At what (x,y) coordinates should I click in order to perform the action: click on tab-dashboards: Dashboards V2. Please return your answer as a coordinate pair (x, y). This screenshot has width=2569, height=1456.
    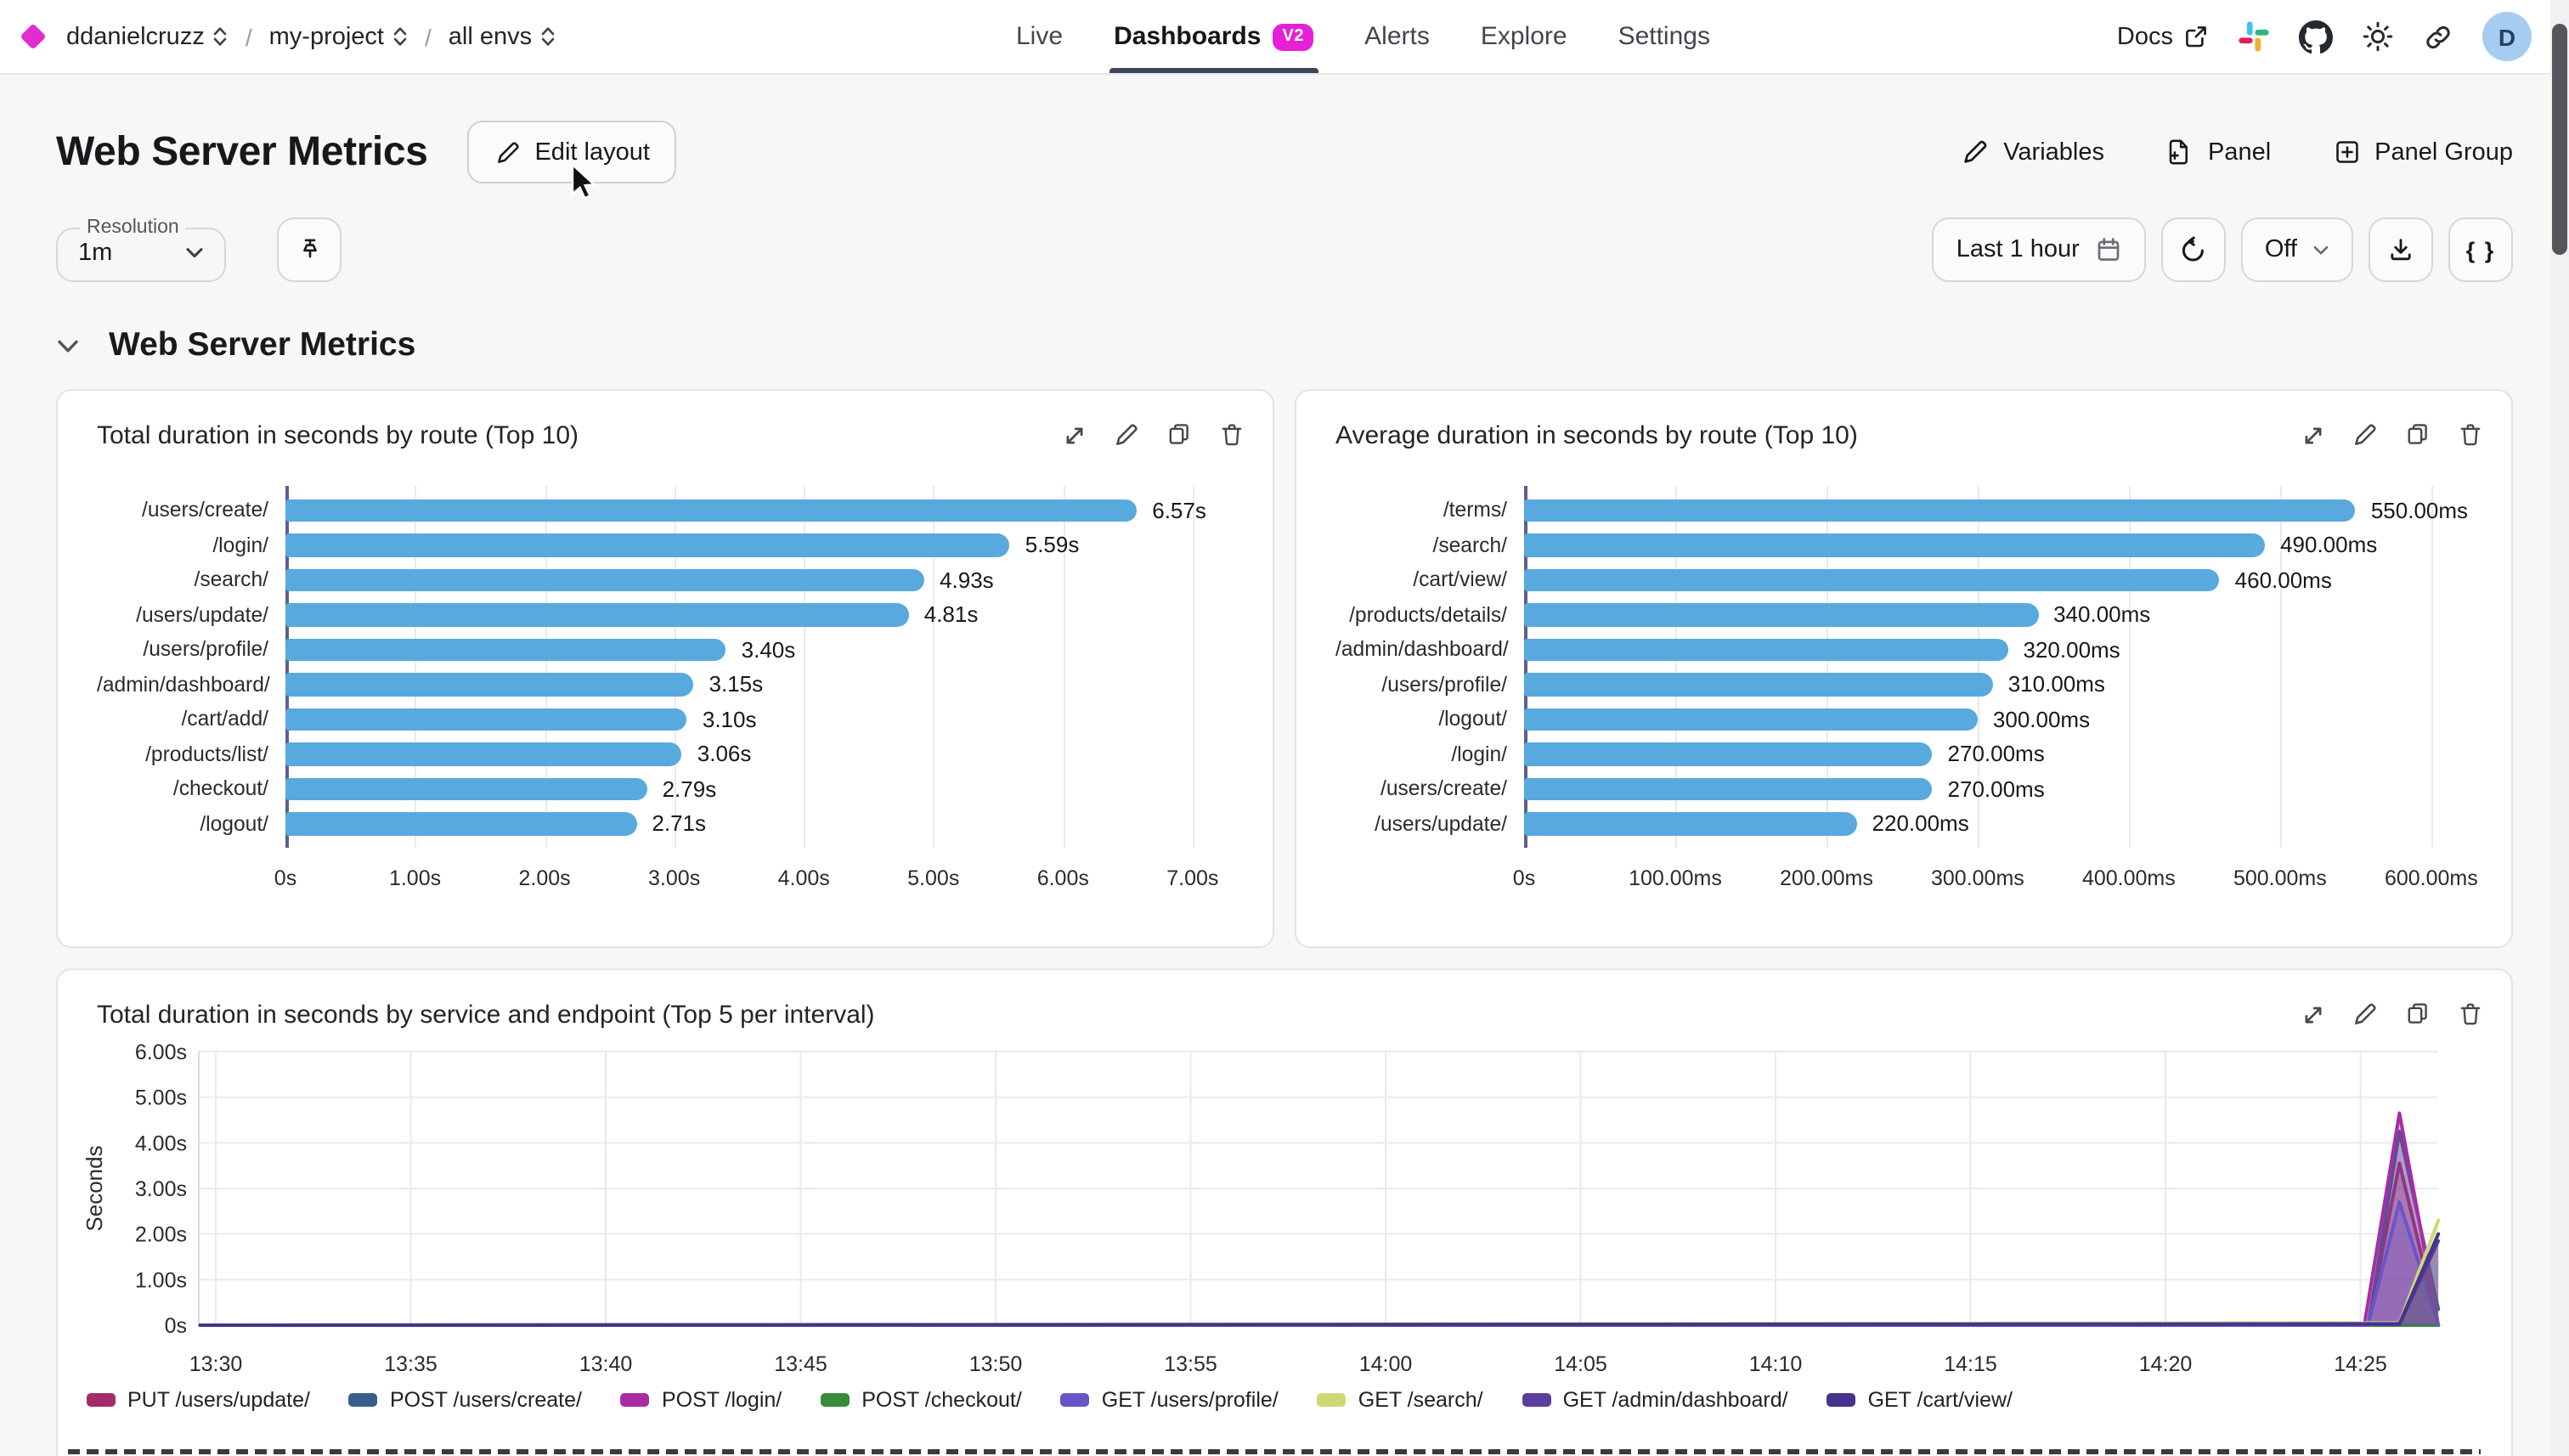
    Looking at the image, I should click on (1214, 36).